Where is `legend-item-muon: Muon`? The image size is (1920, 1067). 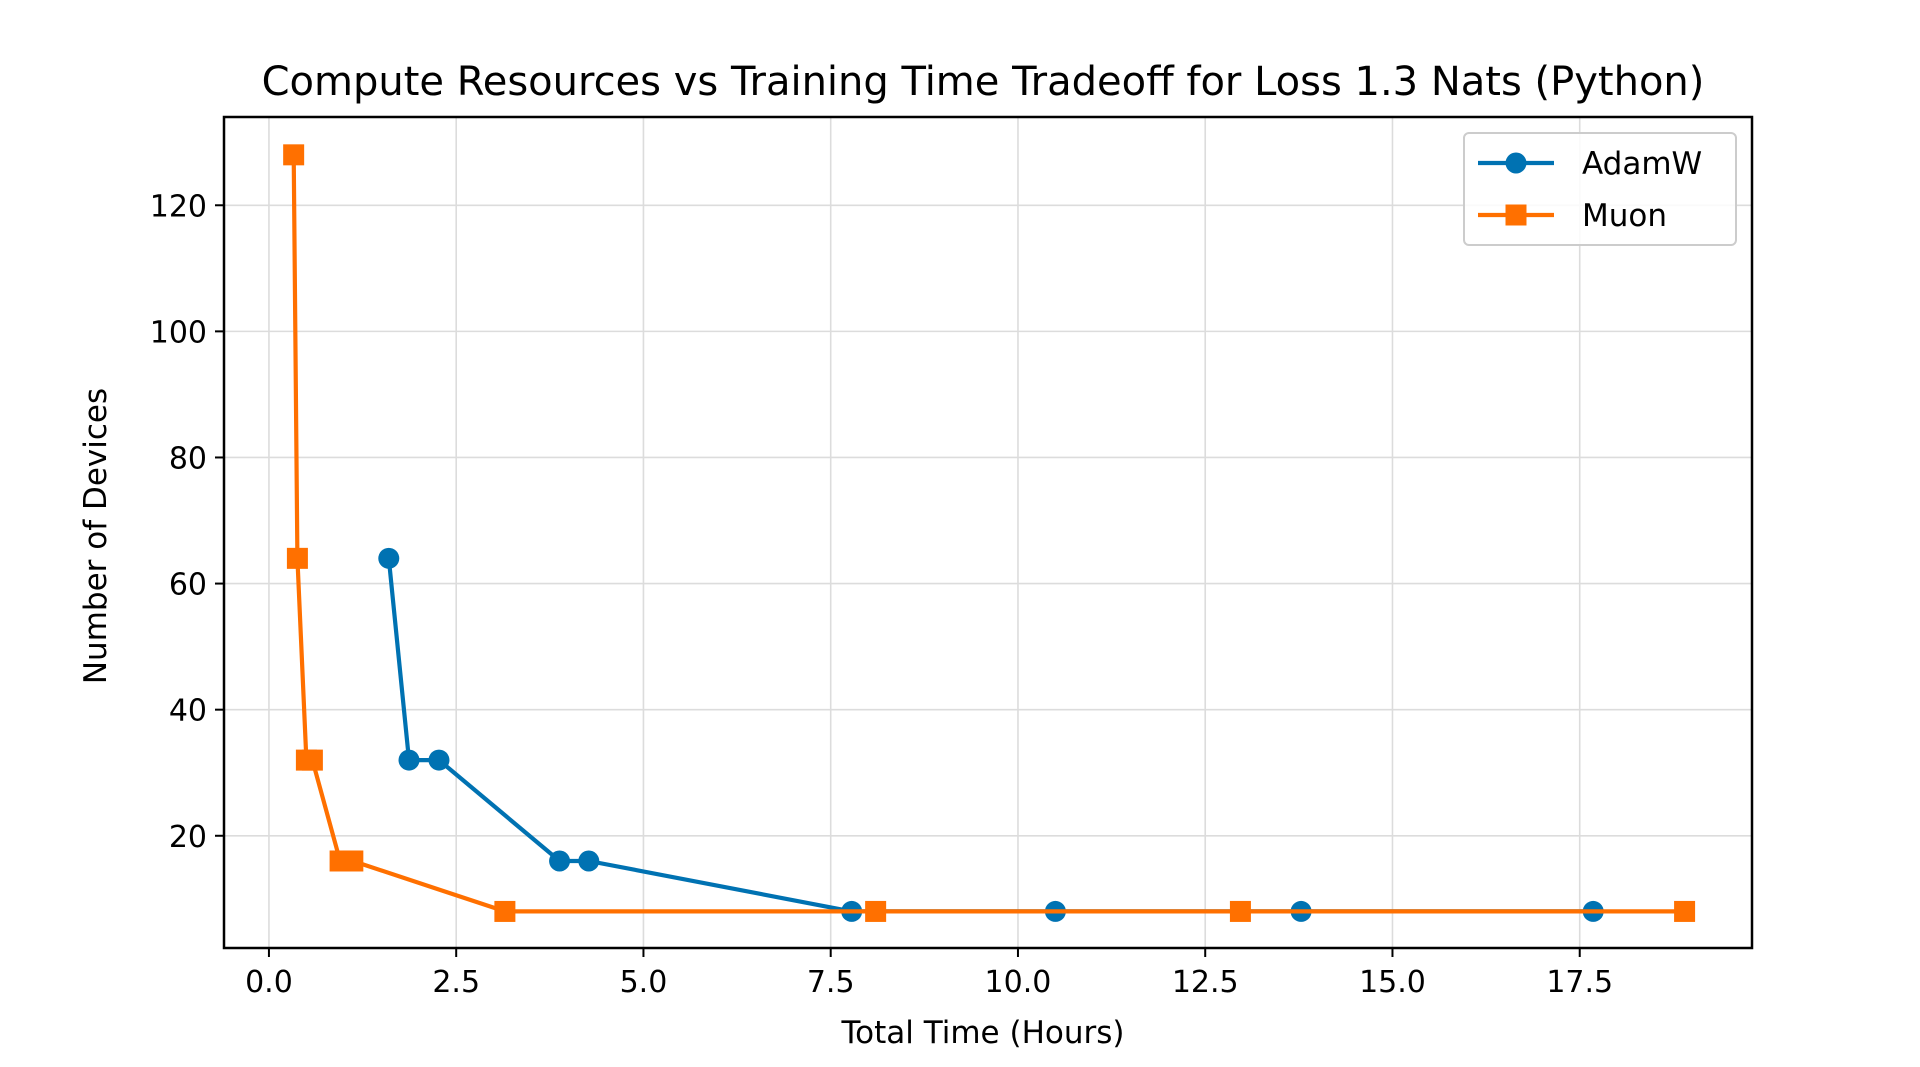
legend-item-muon: Muon is located at coordinates (1572, 216).